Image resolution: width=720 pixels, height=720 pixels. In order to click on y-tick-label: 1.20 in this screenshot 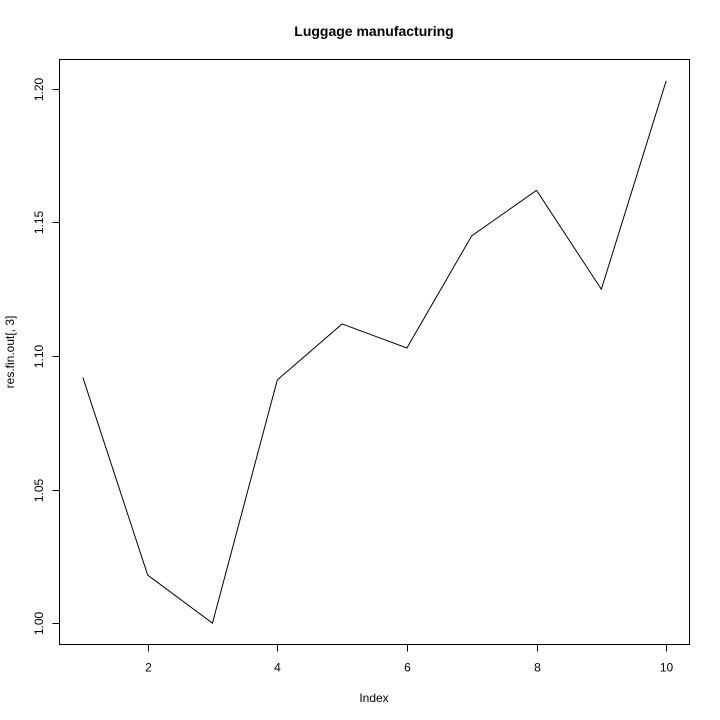, I will do `click(39, 89)`.